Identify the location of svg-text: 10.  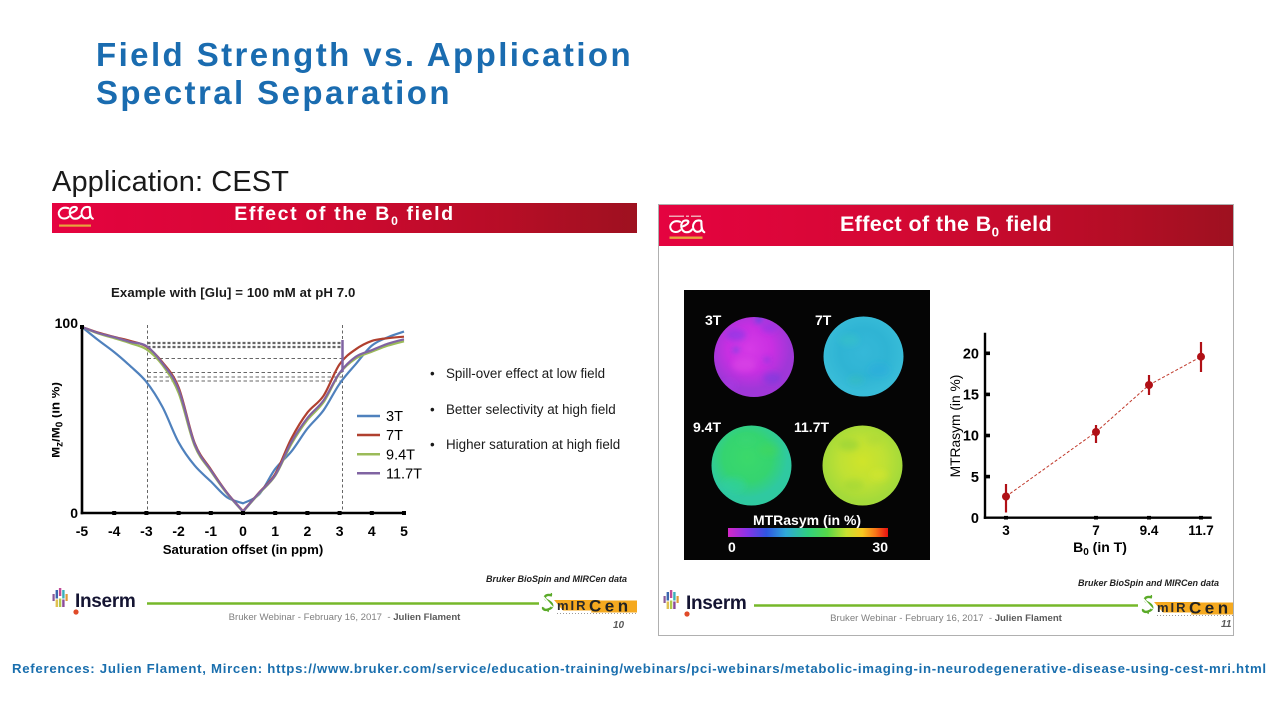
(971, 437).